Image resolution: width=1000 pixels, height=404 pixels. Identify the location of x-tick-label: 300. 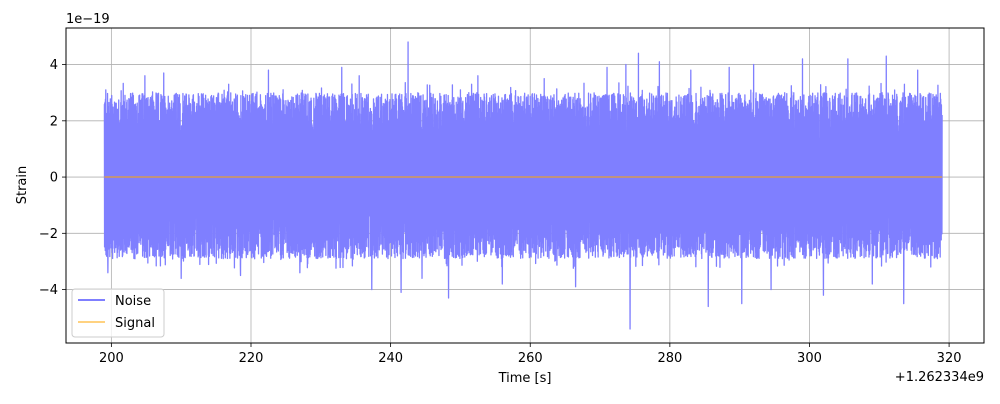
(809, 358).